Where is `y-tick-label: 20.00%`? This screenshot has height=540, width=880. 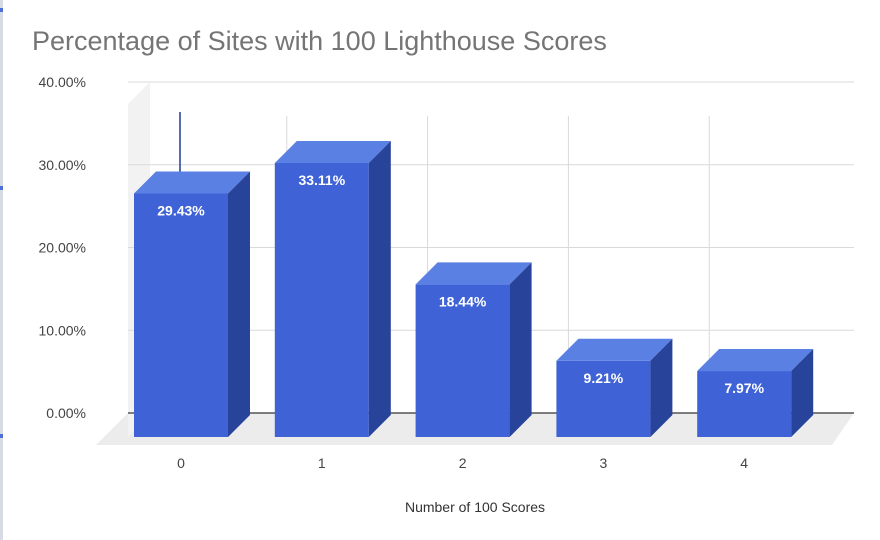 y-tick-label: 20.00% is located at coordinates (62, 248).